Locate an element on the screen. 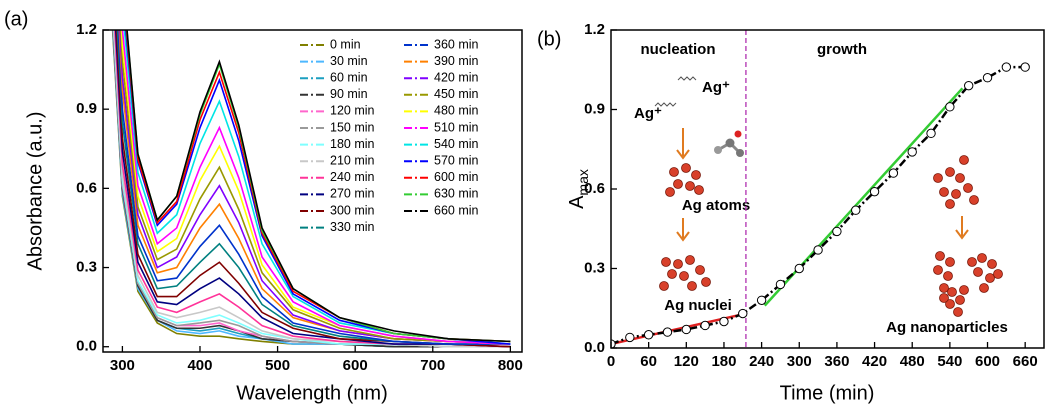  x-tick-label: 120 is located at coordinates (686, 361).